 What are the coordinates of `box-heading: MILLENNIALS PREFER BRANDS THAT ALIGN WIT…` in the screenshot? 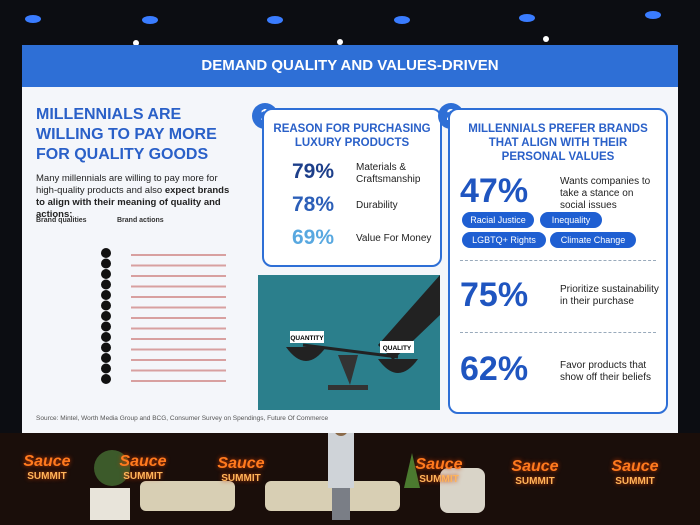 It's located at (558, 143).